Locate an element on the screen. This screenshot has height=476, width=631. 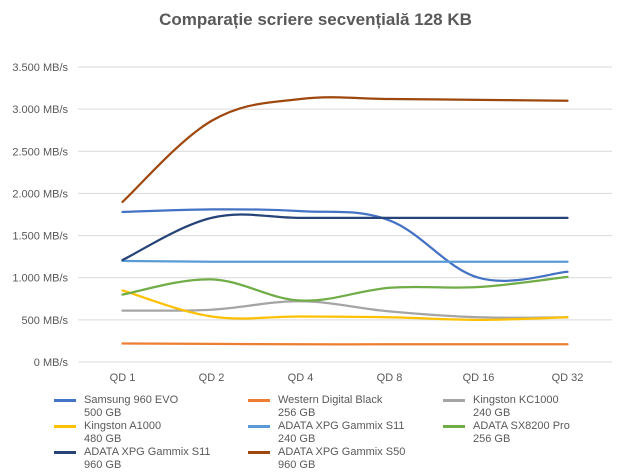
x-tick-label: QD 2 is located at coordinates (212, 378).